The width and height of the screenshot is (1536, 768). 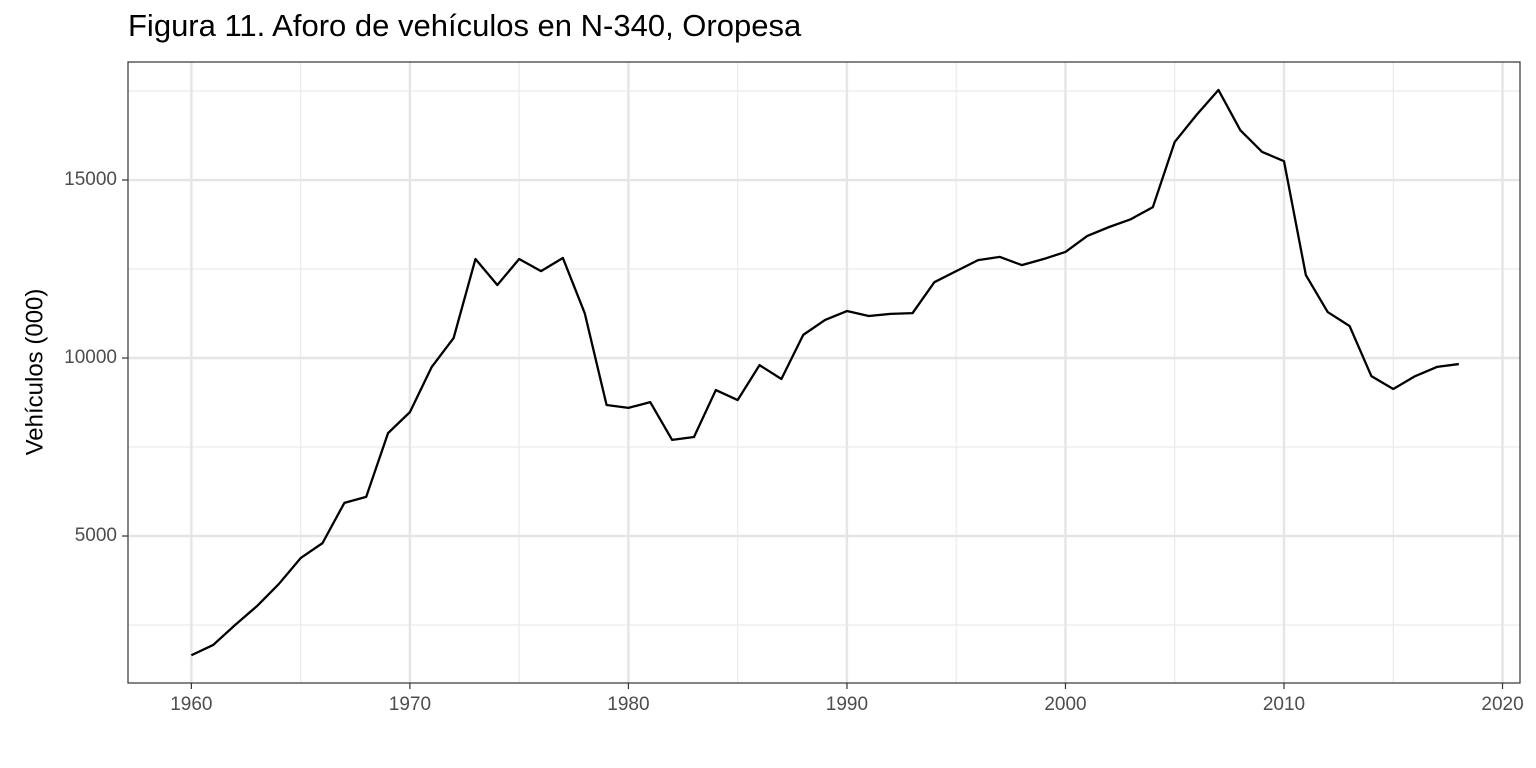 I want to click on x-tick-label: 1990, so click(x=847, y=704).